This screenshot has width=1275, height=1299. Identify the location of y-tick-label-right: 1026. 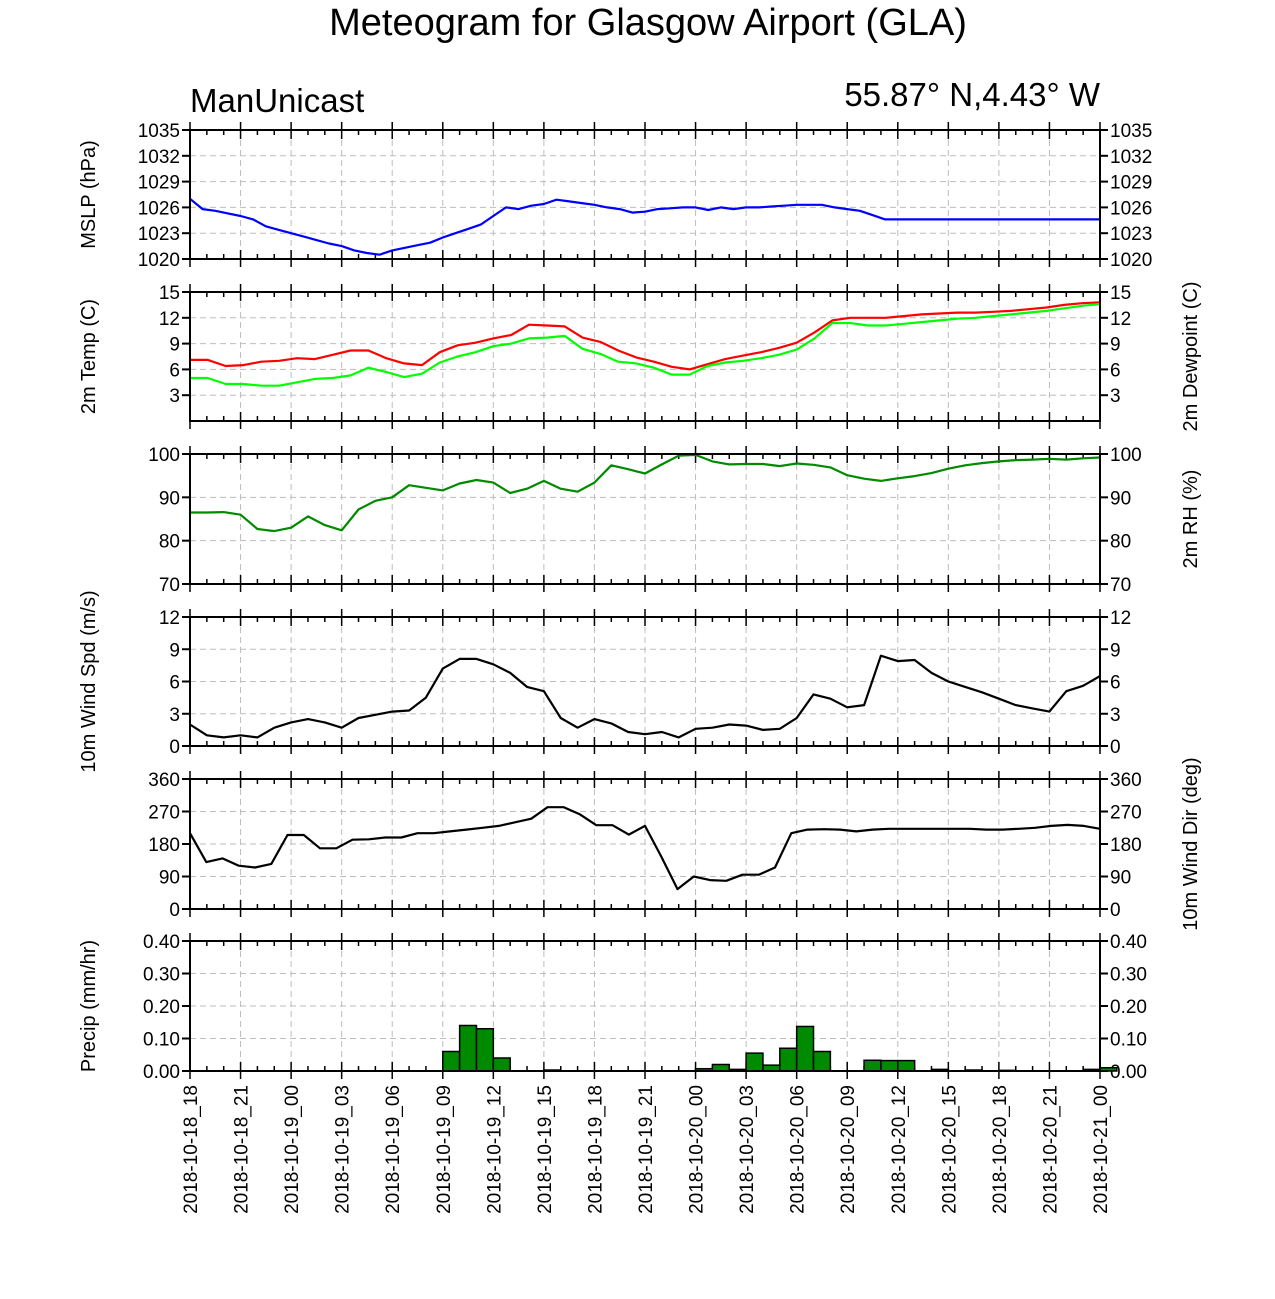
(1131, 208).